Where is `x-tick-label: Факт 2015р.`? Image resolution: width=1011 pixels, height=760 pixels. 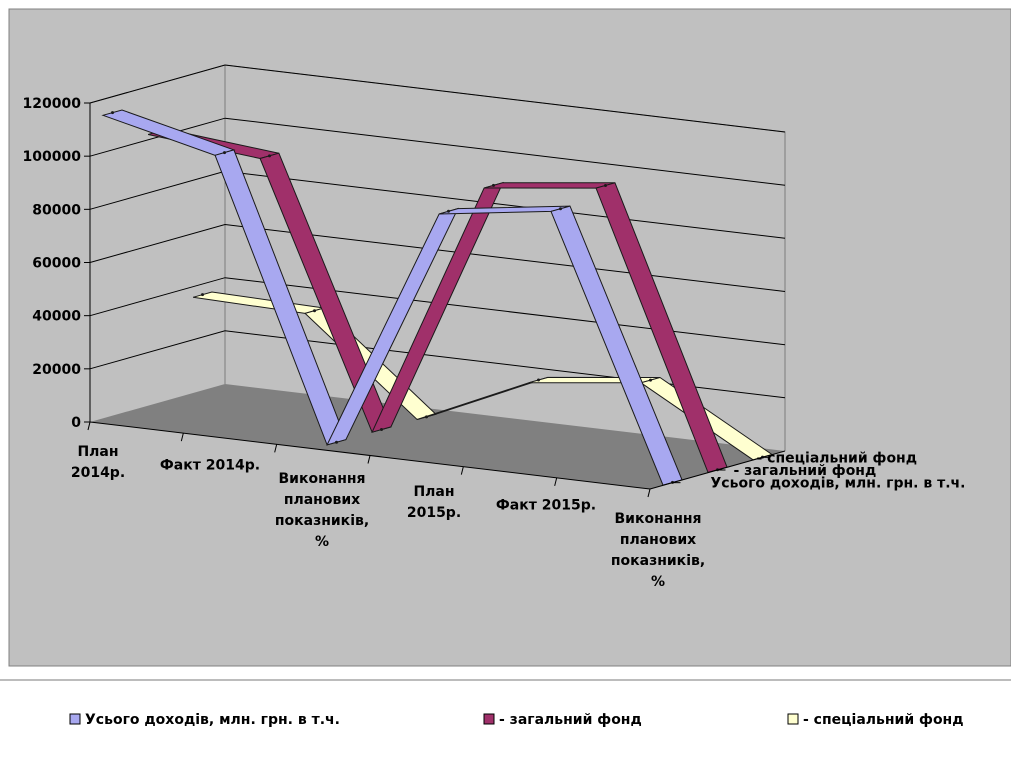
x-tick-label: Факт 2015р. is located at coordinates (546, 506).